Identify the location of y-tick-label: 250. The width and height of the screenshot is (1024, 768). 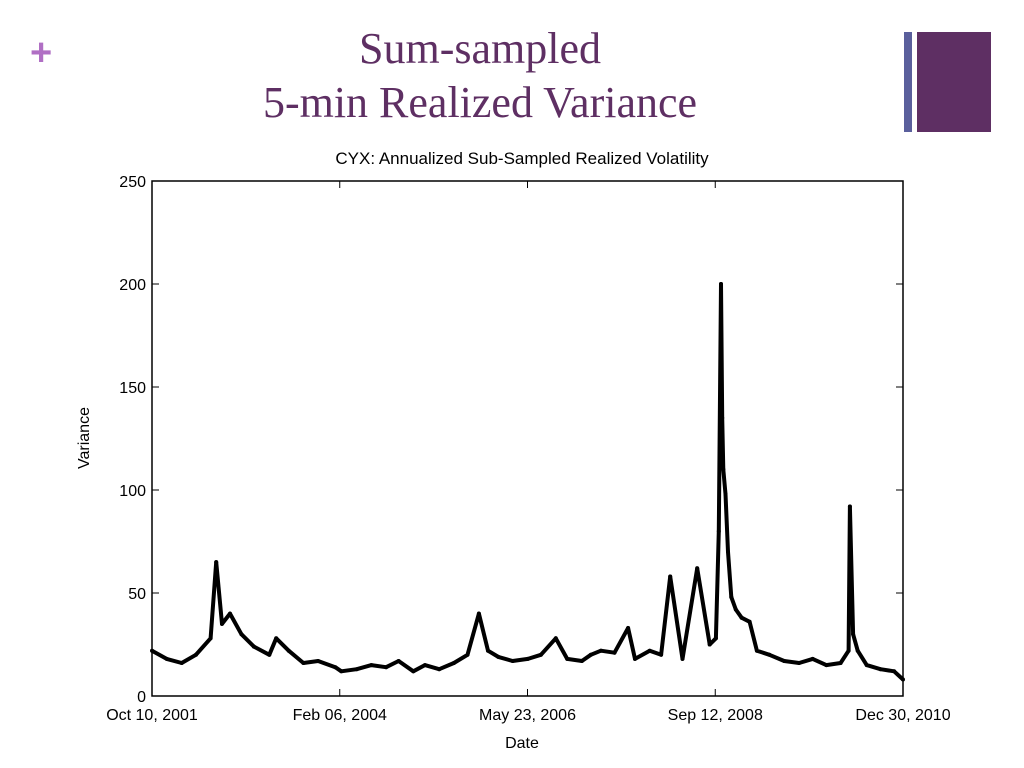
(132, 182).